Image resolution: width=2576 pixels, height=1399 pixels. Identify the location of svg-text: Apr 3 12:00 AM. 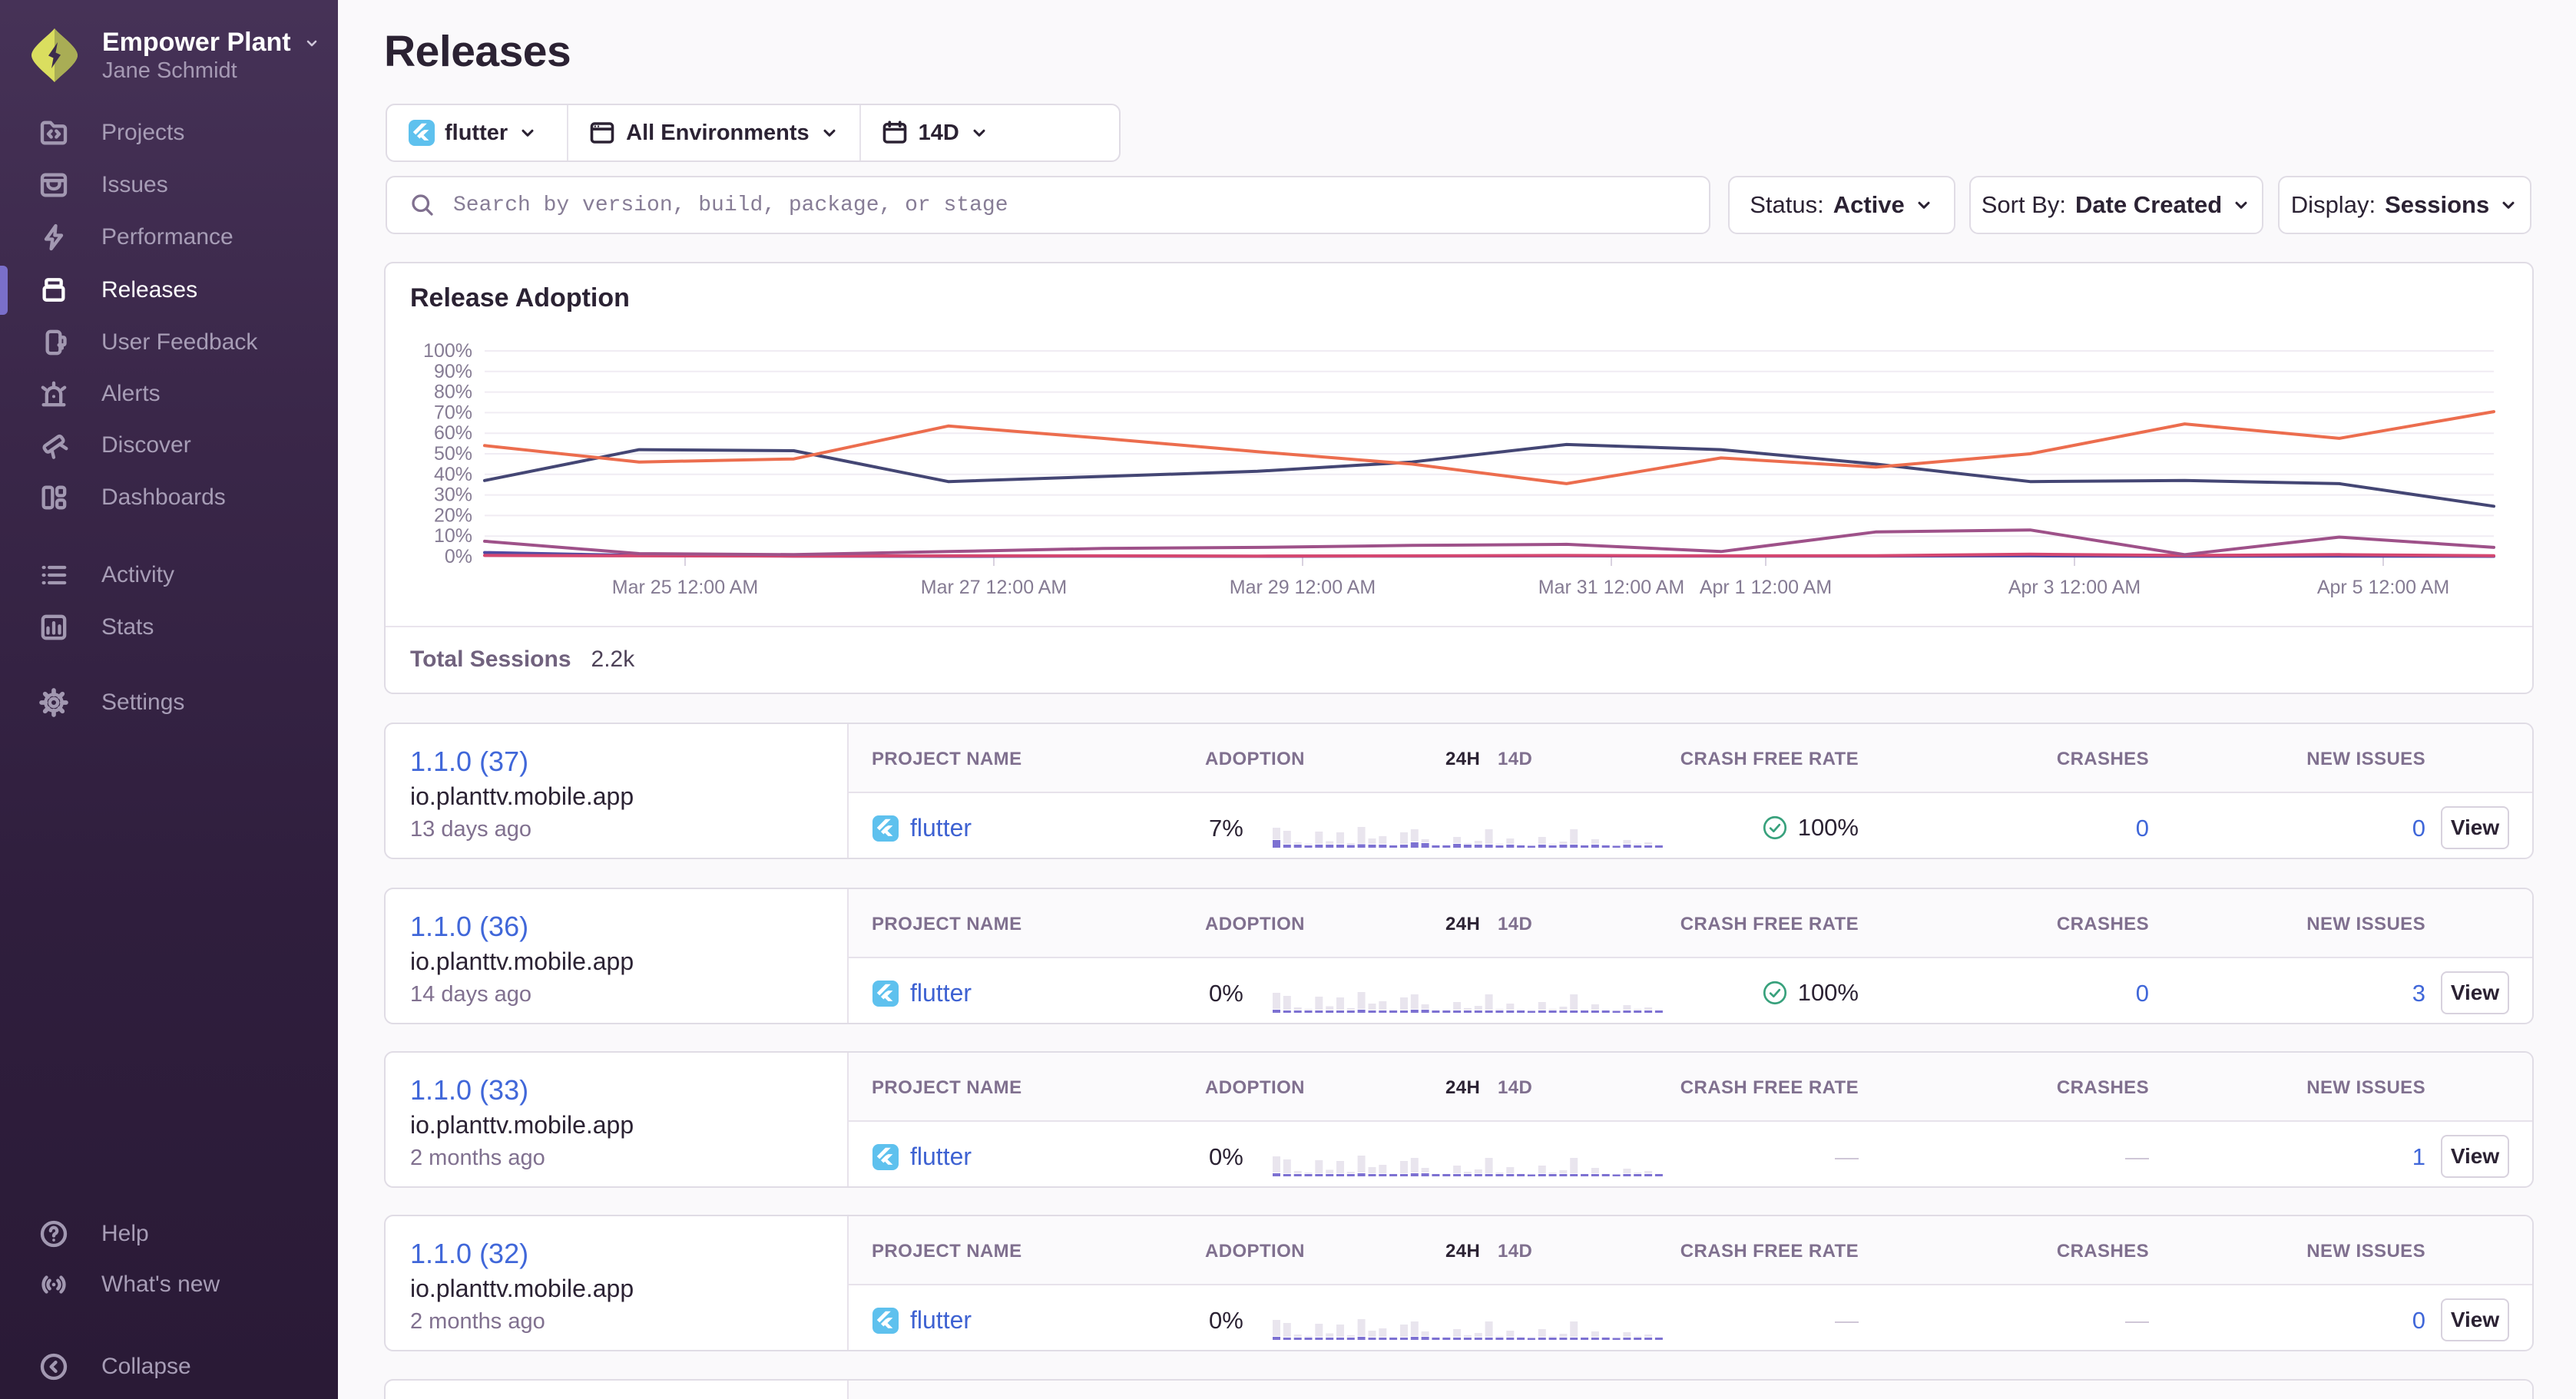
(2074, 587).